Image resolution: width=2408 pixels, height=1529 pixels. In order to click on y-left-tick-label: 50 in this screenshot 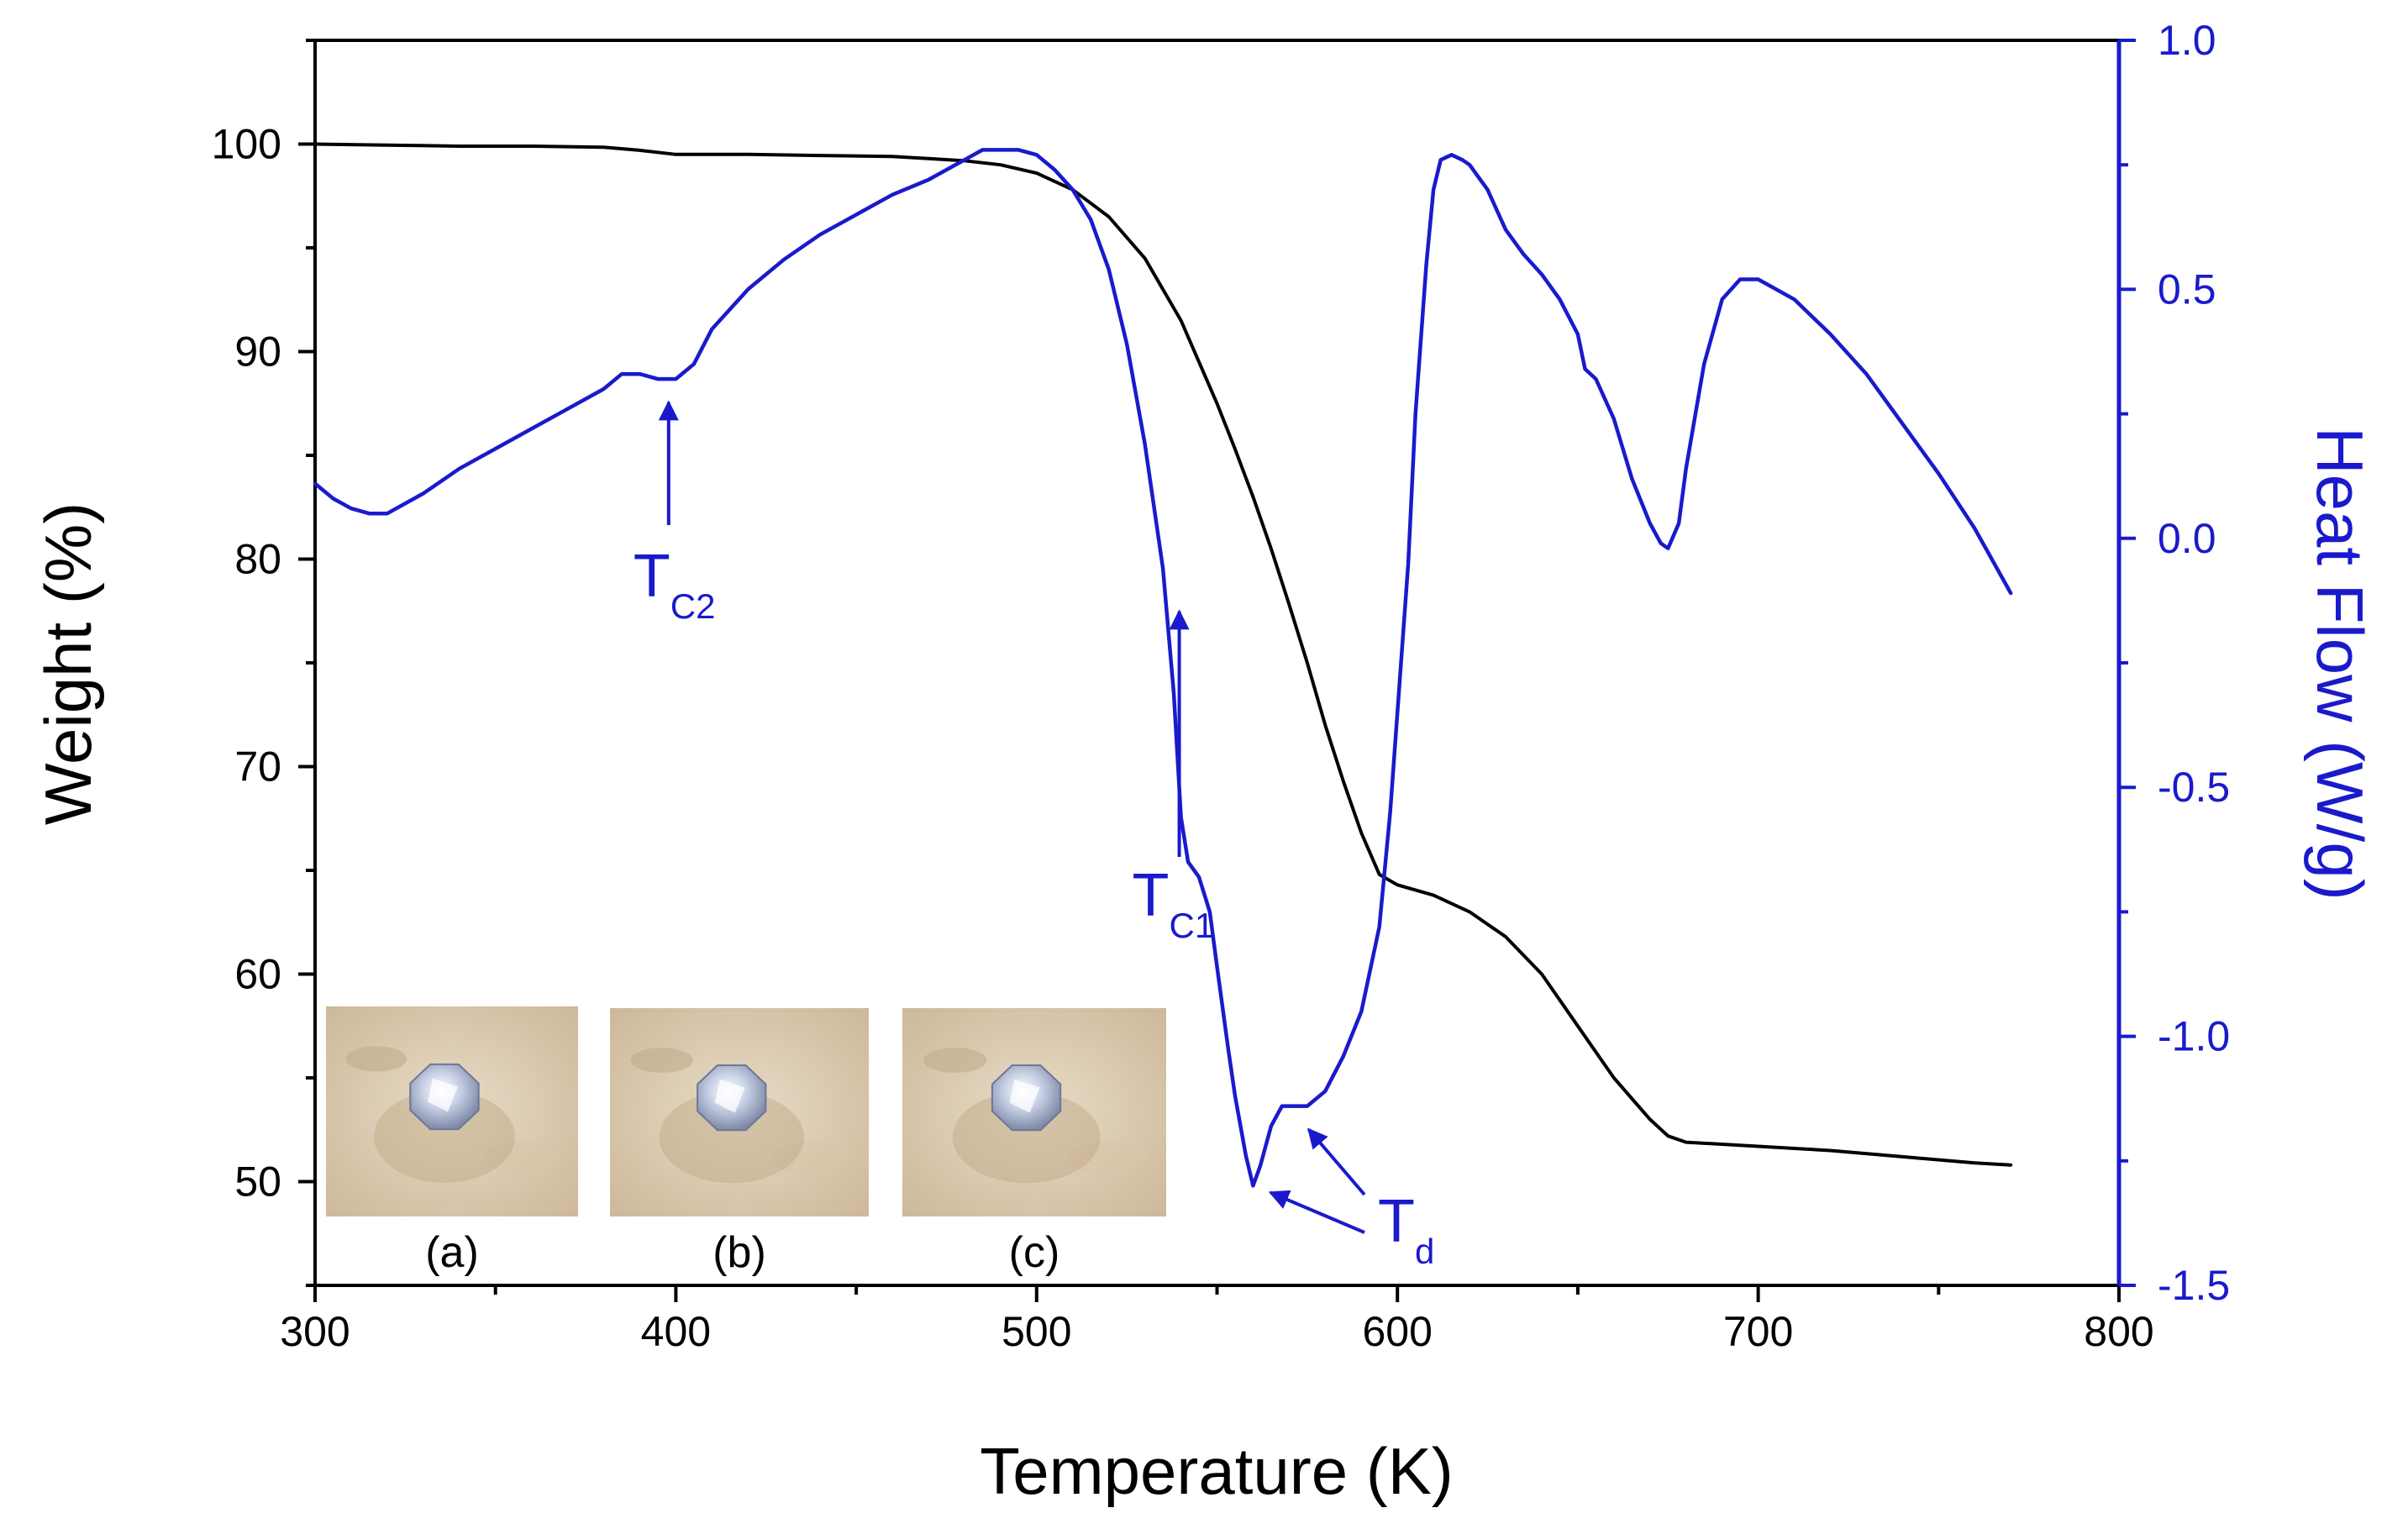, I will do `click(258, 1182)`.